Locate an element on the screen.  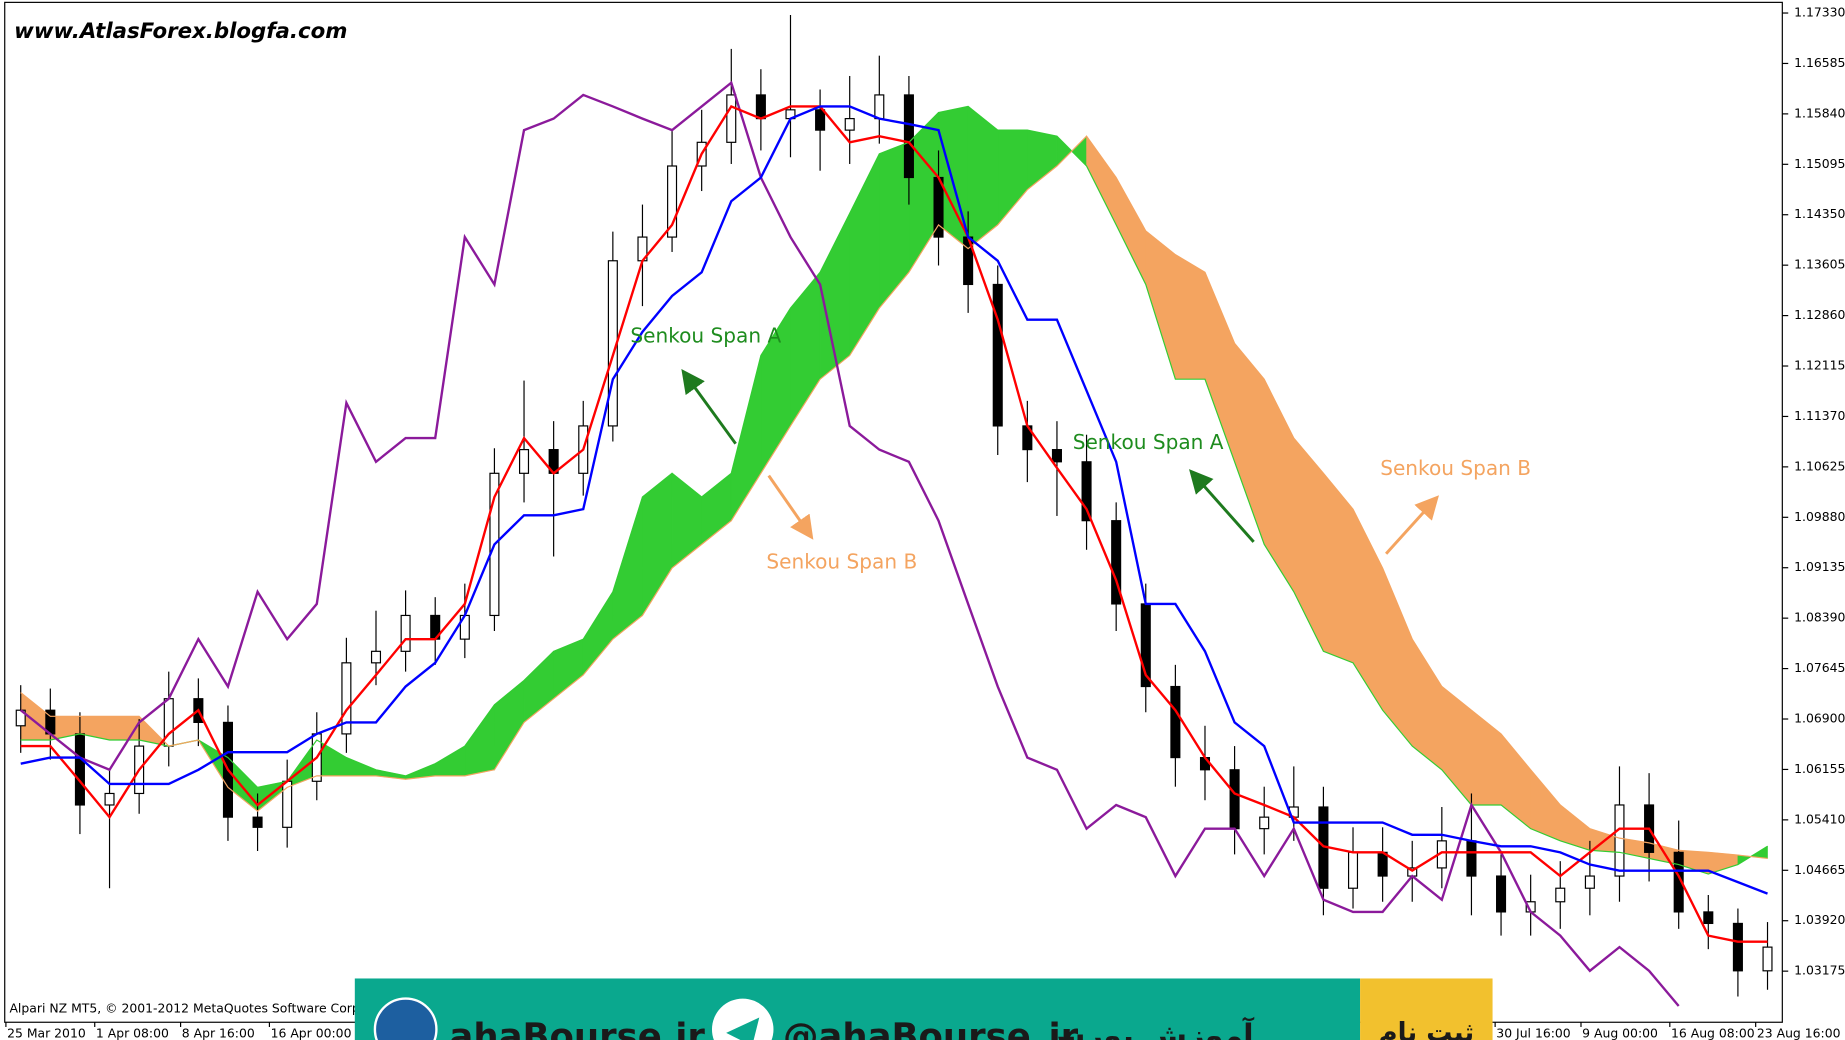
y-tick-label: 1.16585 is located at coordinates (1819, 62).